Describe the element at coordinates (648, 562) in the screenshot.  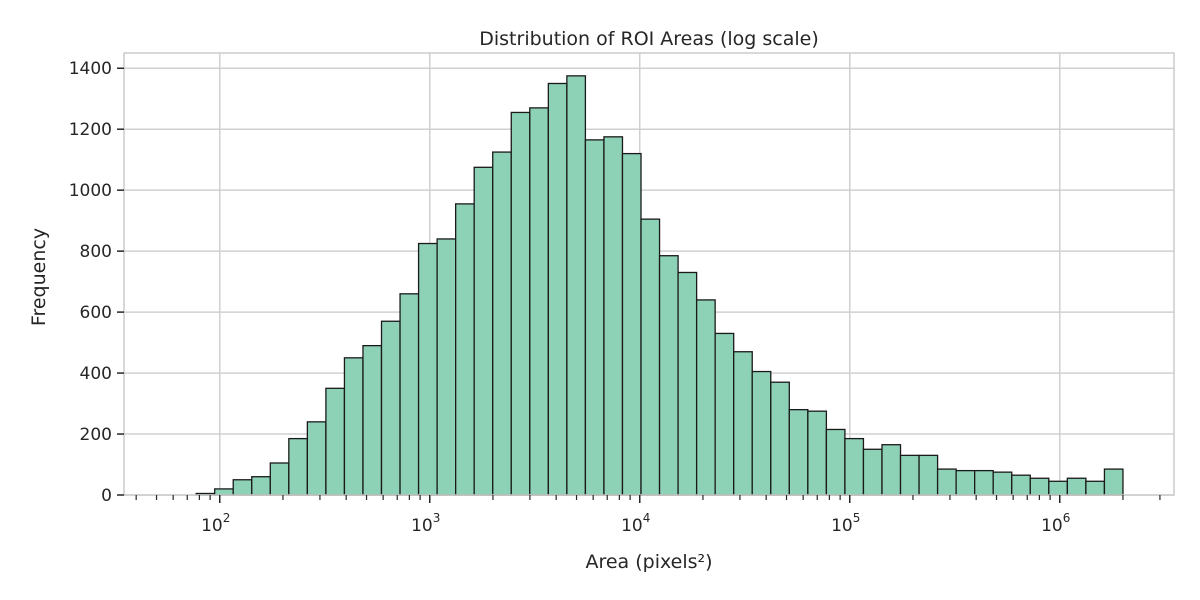
I see `x-axis-label: Area (pixels²)` at that location.